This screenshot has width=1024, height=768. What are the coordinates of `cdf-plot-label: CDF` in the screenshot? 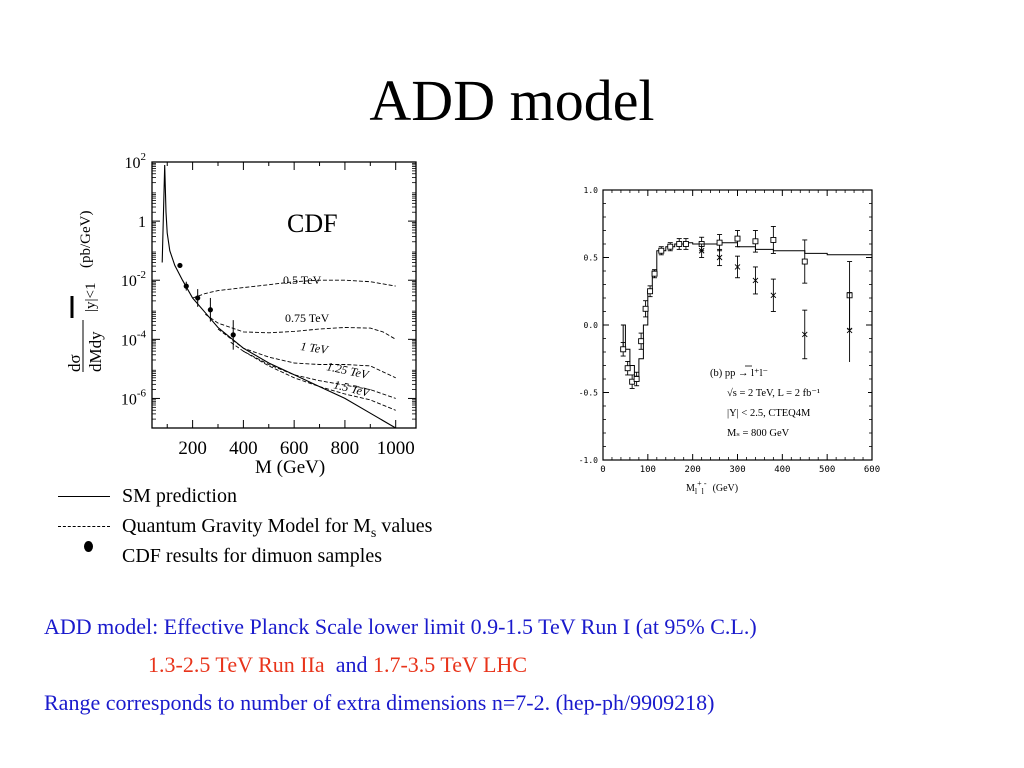 It's located at (312, 223).